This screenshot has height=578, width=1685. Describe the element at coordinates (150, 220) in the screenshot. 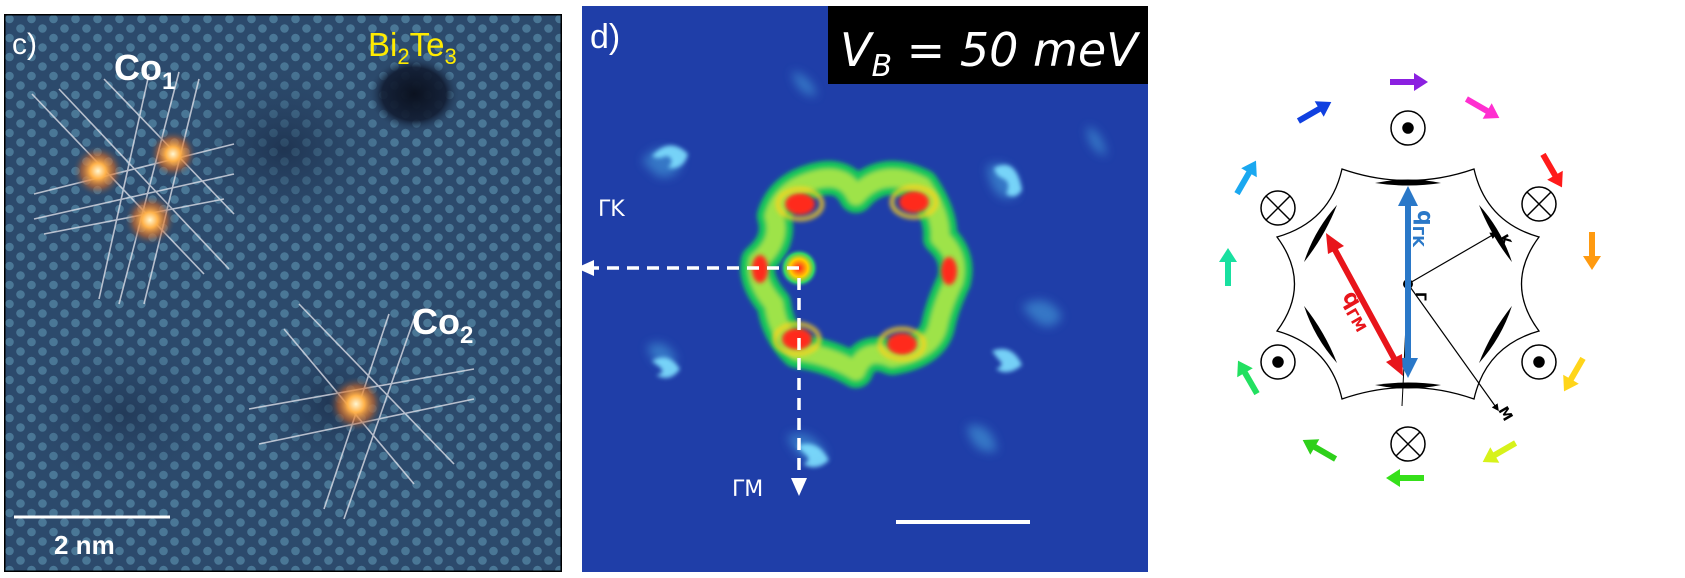

I see `co-adatom-1c` at that location.